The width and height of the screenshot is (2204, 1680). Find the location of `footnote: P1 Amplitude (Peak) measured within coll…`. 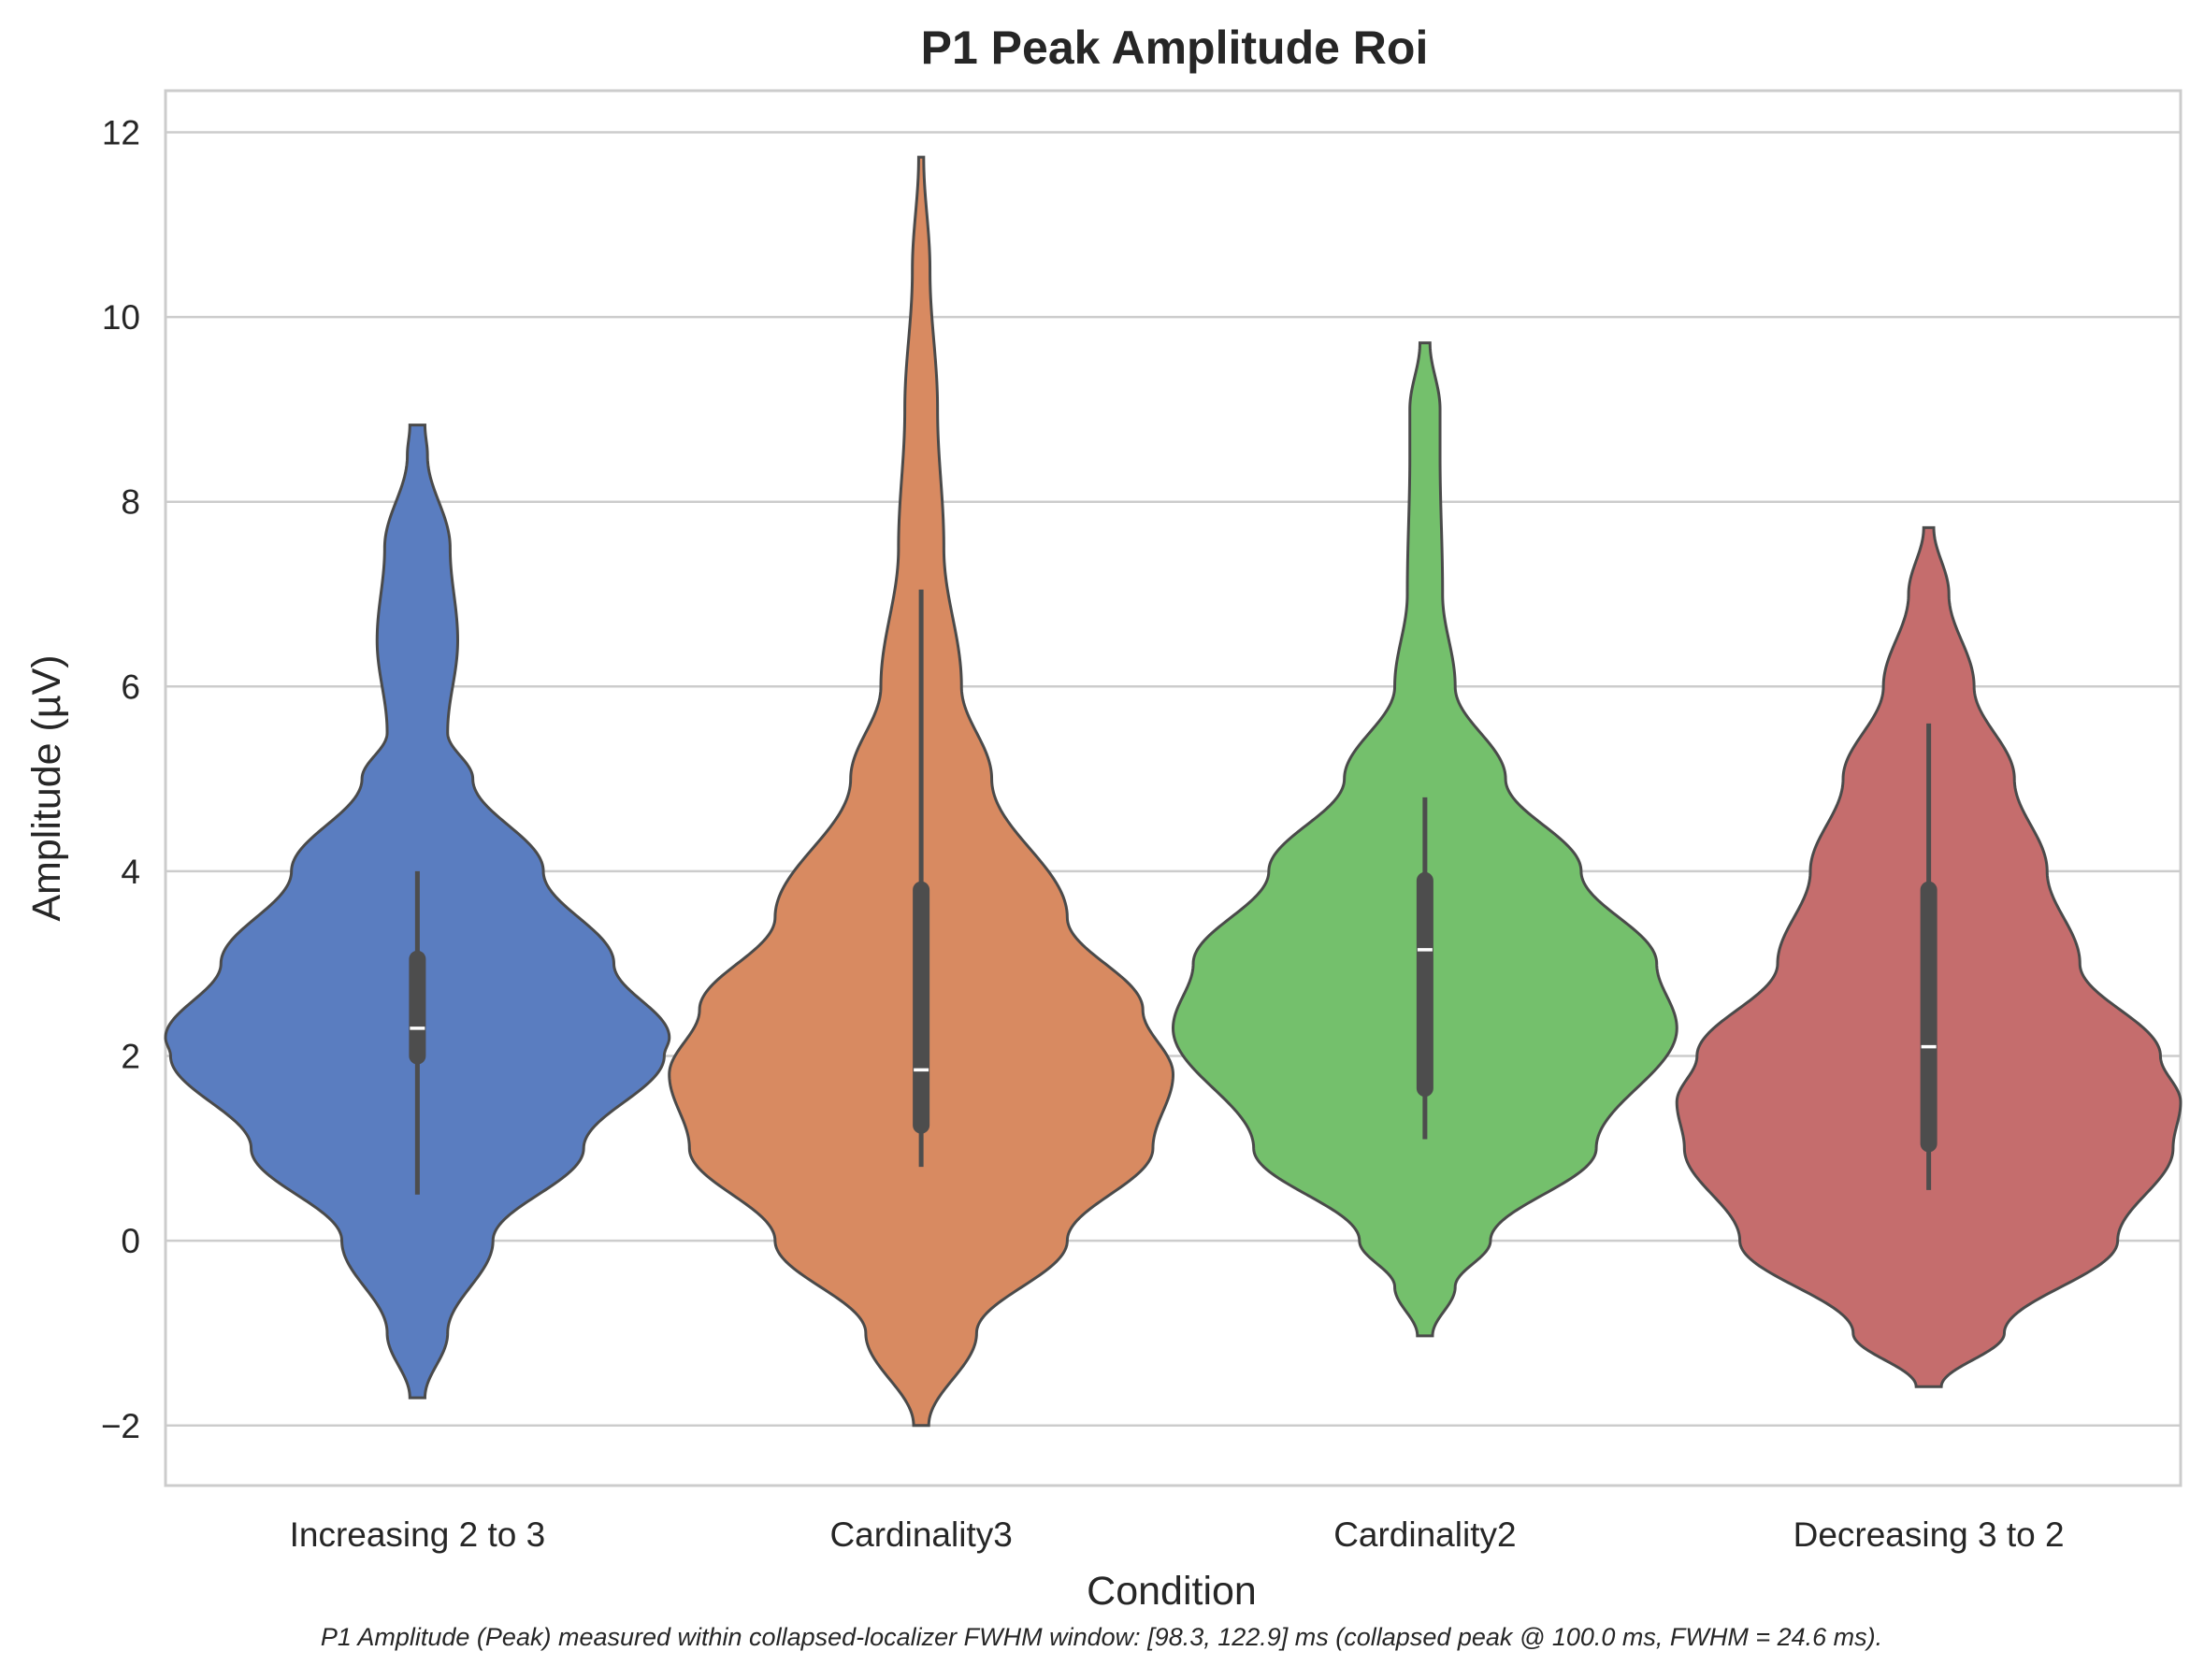

footnote: P1 Amplitude (Peak) measured within coll… is located at coordinates (1101, 1637).